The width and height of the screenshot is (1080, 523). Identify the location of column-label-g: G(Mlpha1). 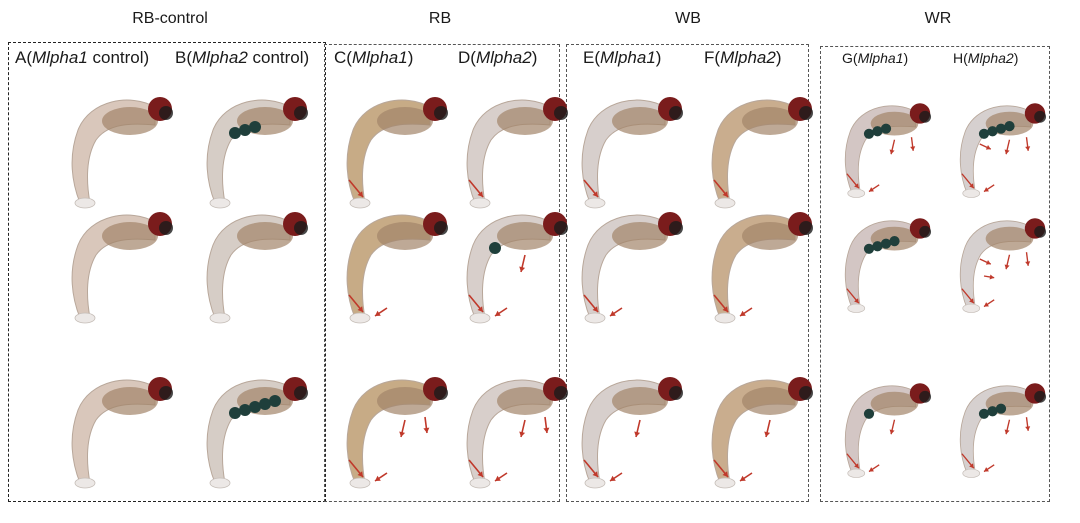
(875, 58).